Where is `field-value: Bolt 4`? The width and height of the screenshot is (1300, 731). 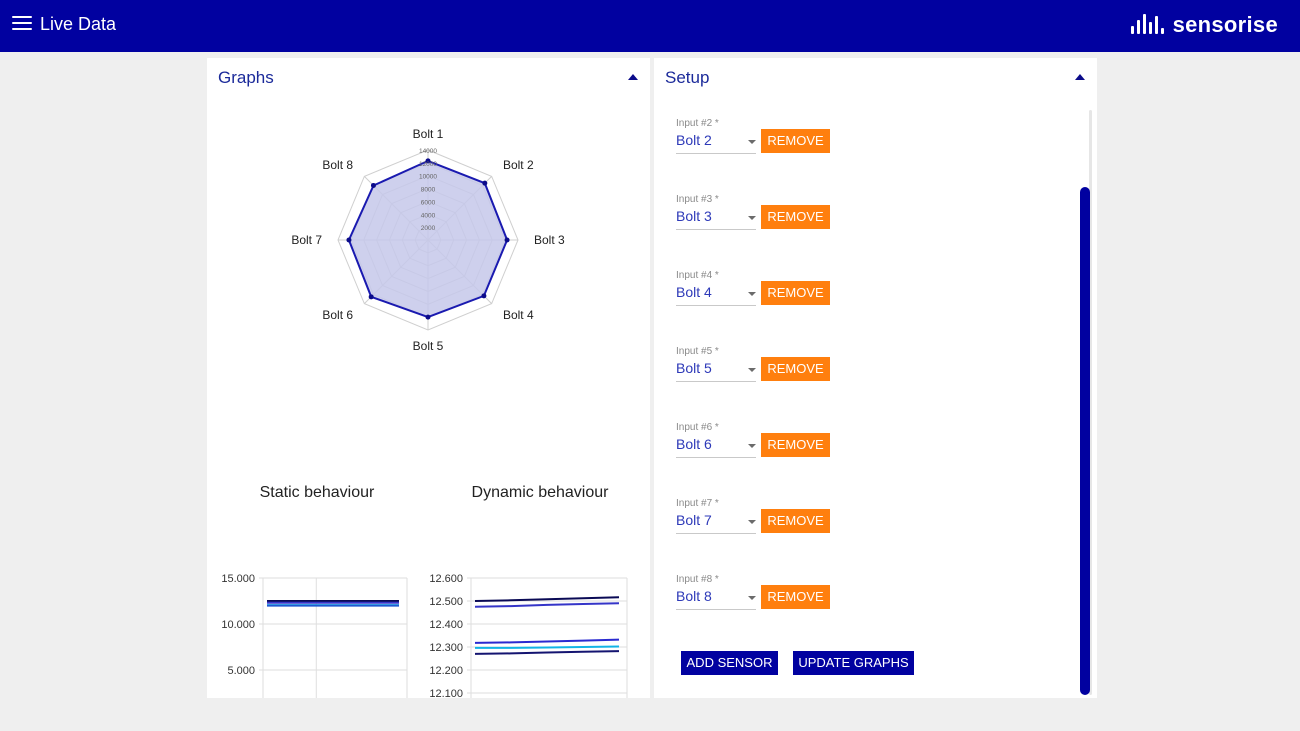 field-value: Bolt 4 is located at coordinates (694, 292).